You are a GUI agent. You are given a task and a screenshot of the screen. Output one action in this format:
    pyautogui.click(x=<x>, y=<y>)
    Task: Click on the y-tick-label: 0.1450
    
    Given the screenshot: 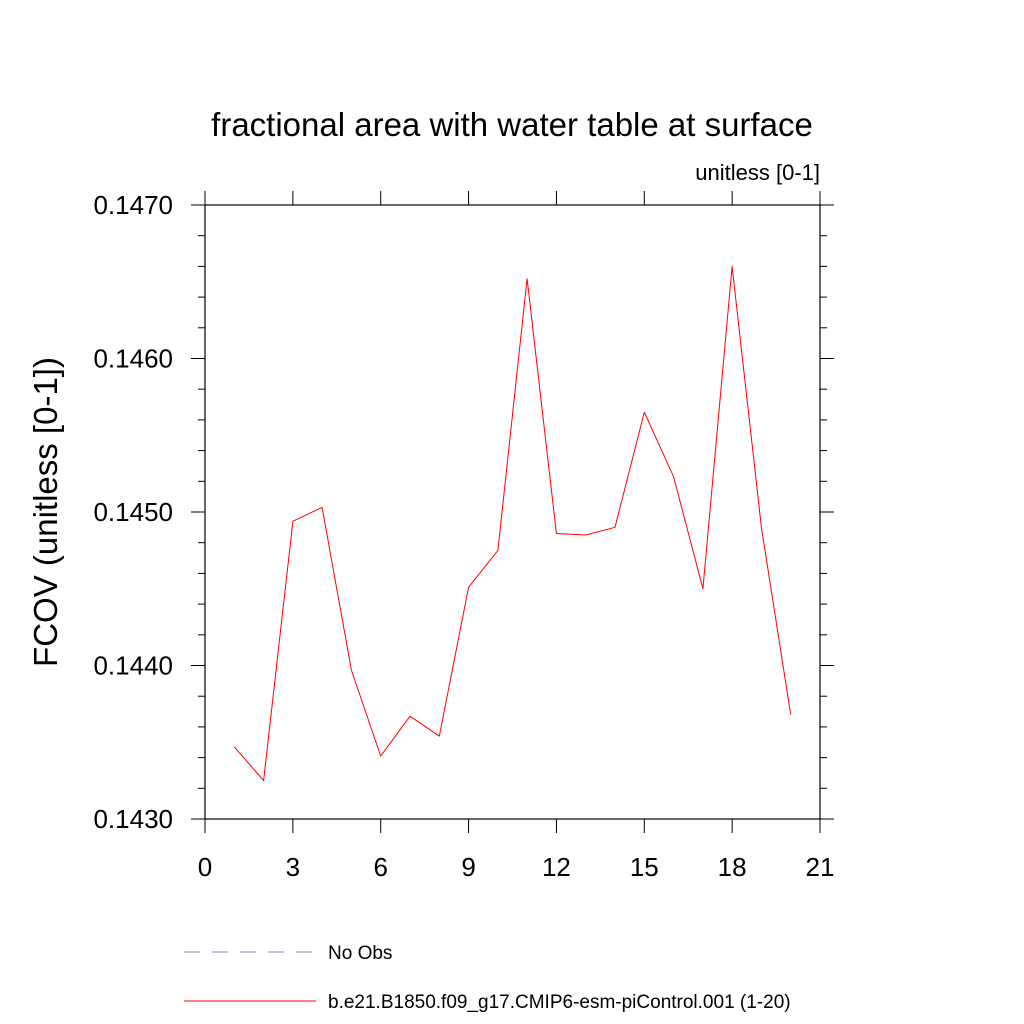 What is the action you would take?
    pyautogui.click(x=133, y=512)
    